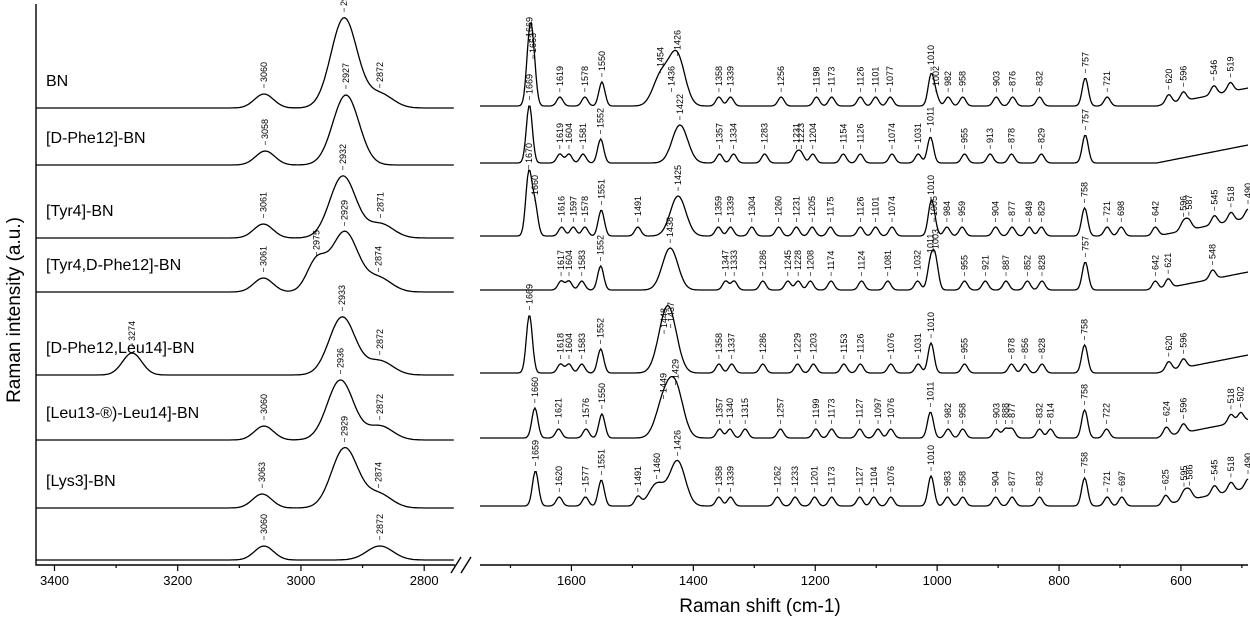 Image resolution: width=1250 pixels, height=621 pixels. I want to click on peak-label: 1081, so click(888, 260).